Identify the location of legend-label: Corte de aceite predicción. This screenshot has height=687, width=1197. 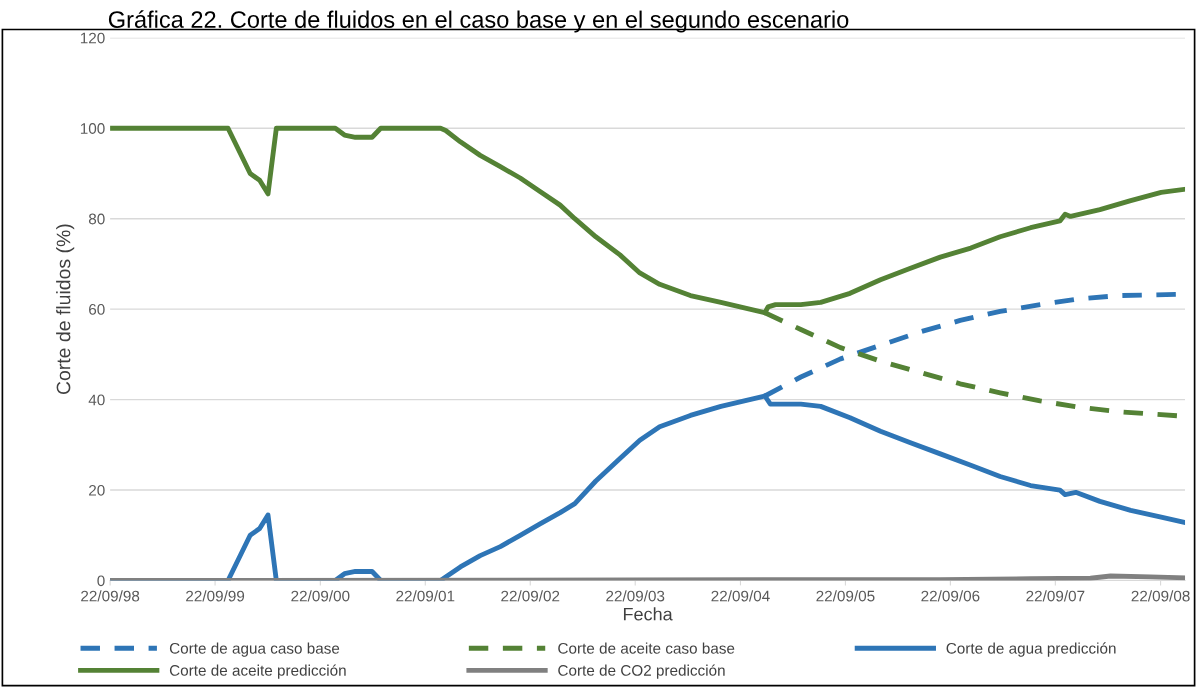
(257, 671).